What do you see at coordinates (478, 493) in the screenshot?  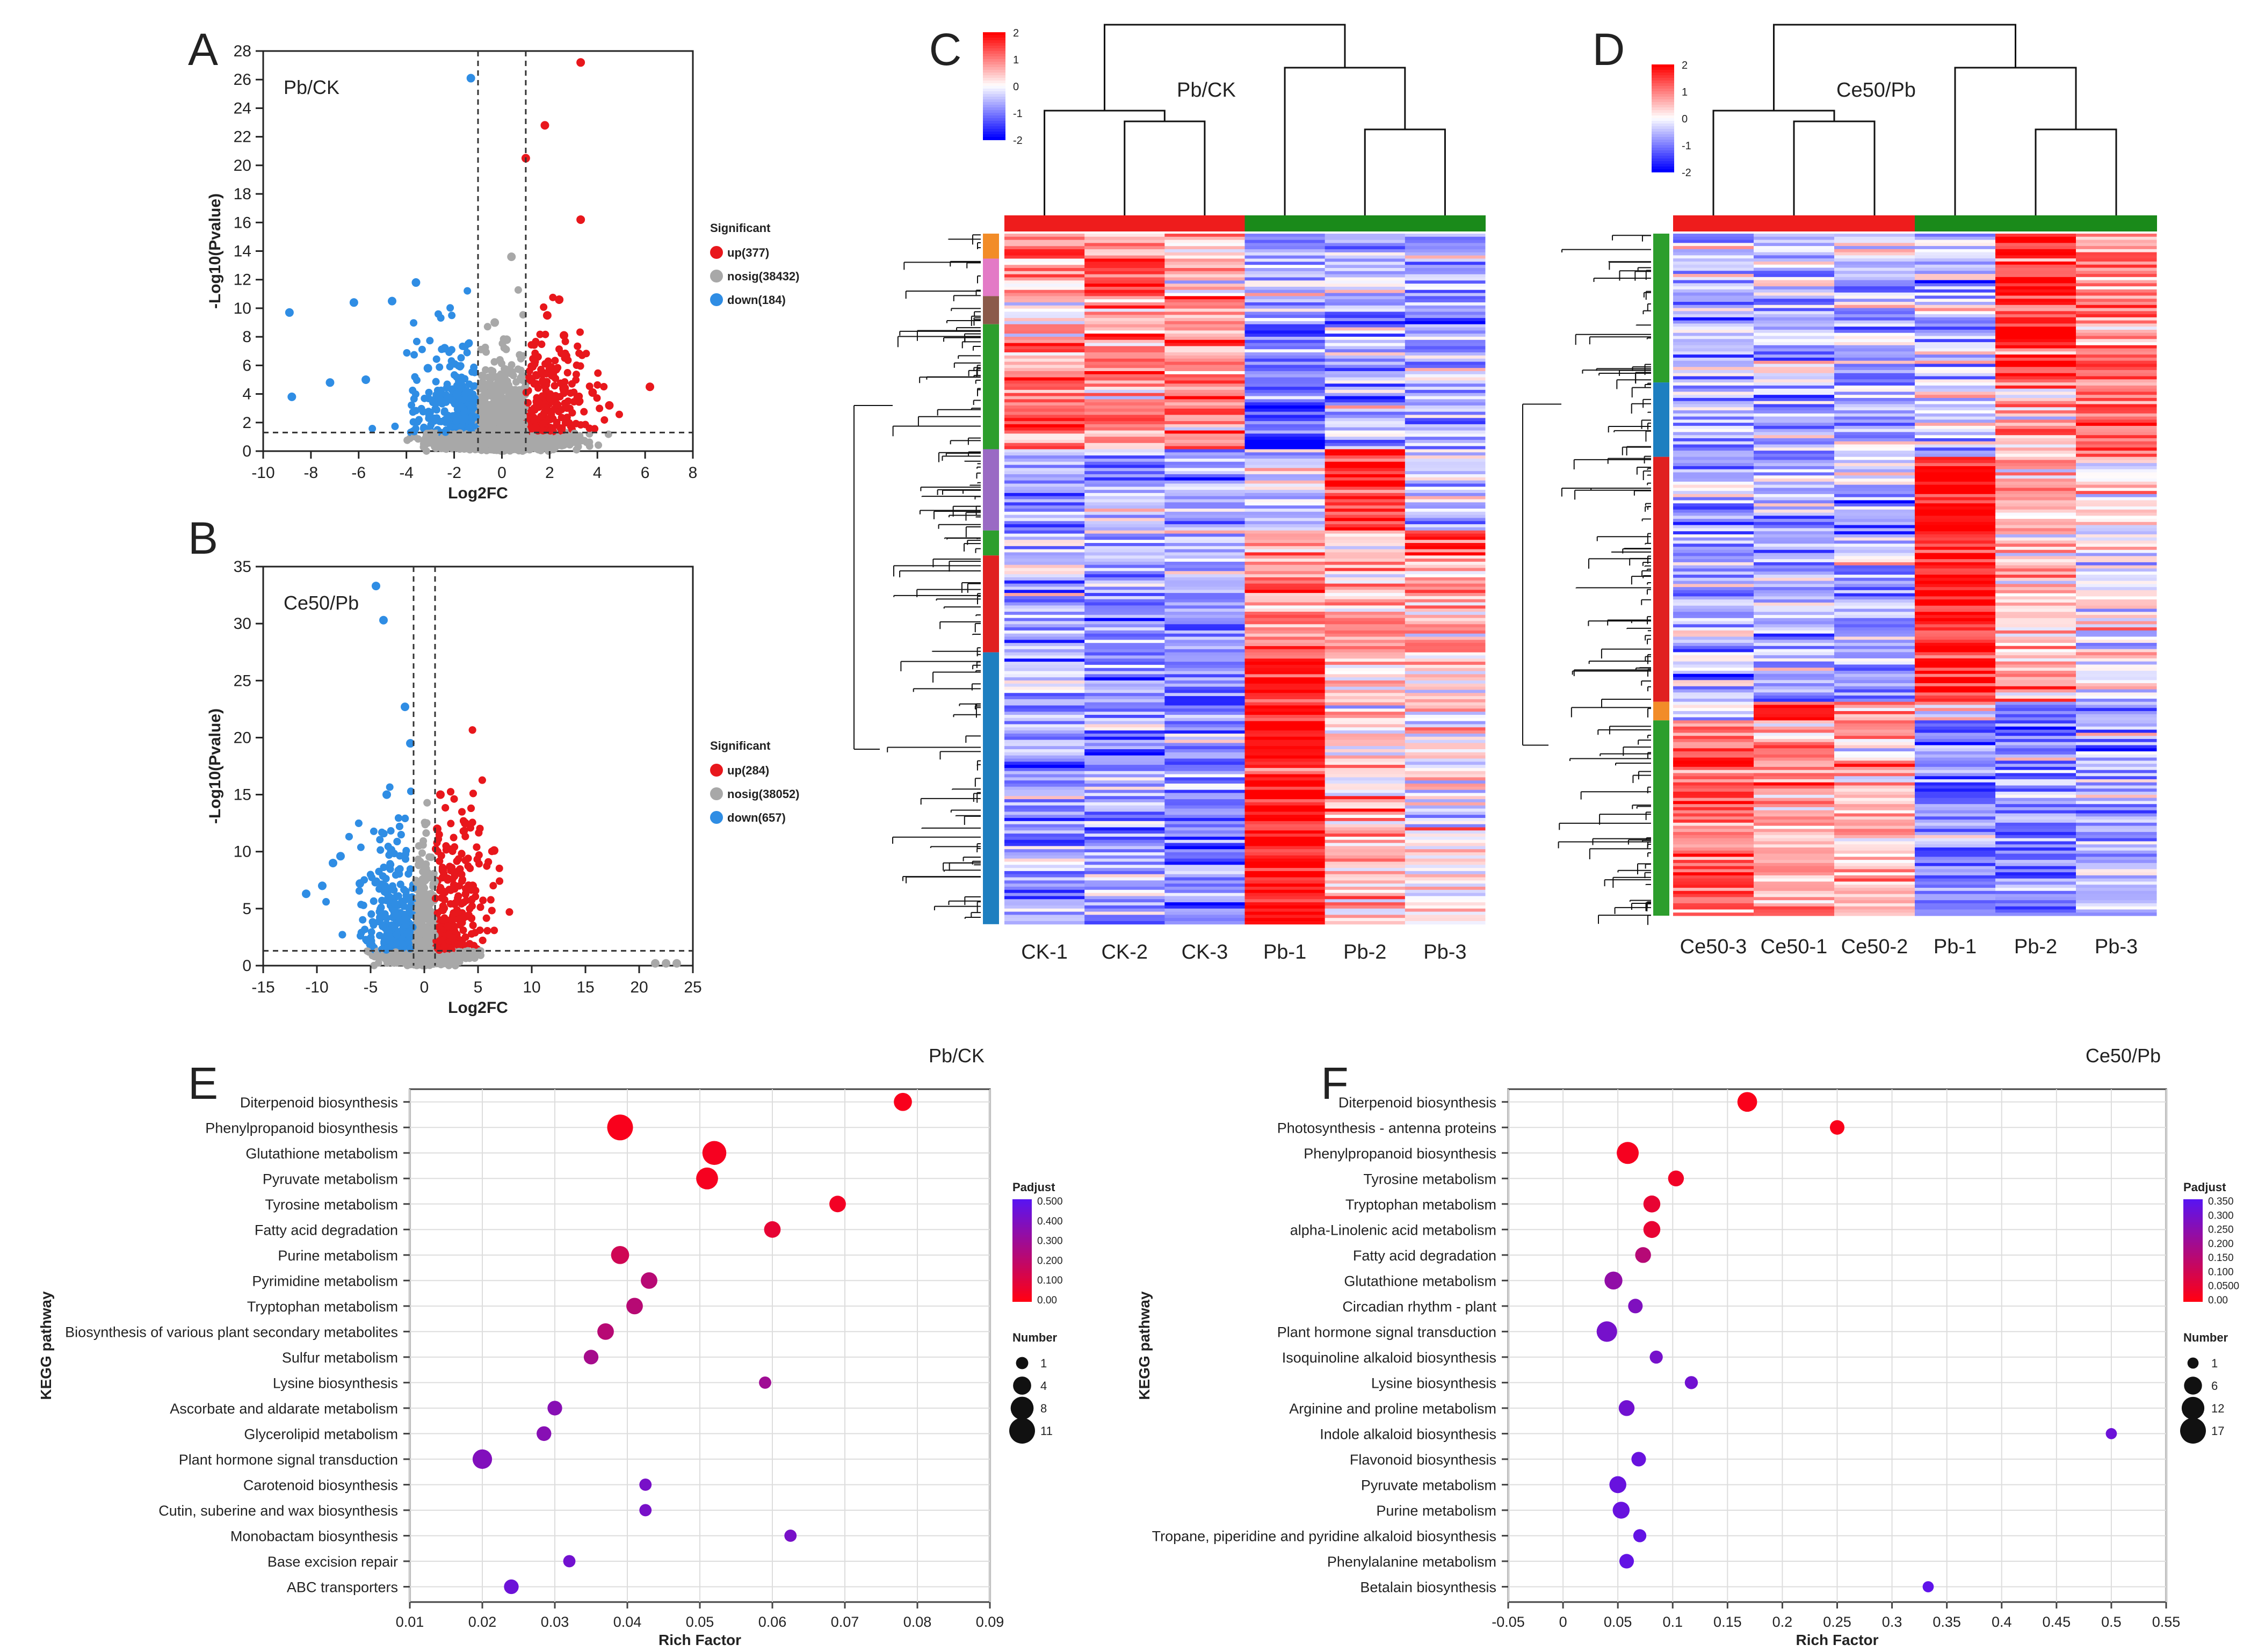 I see `x-axis-title: Log2FC` at bounding box center [478, 493].